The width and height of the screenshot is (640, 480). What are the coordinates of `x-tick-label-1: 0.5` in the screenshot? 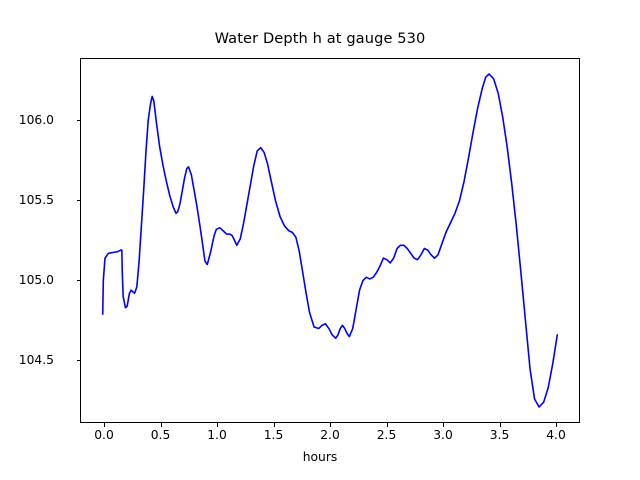 It's located at (160, 435).